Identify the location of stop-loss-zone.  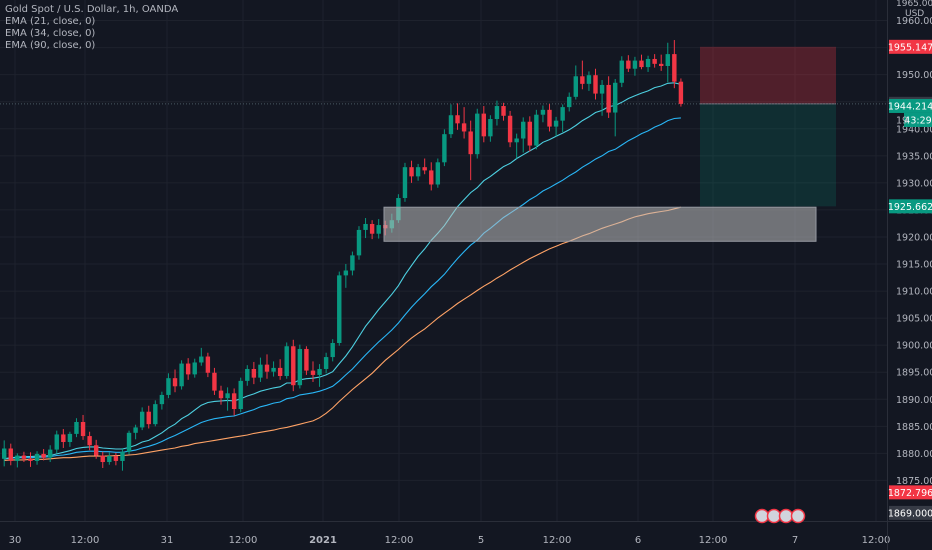
(768, 75).